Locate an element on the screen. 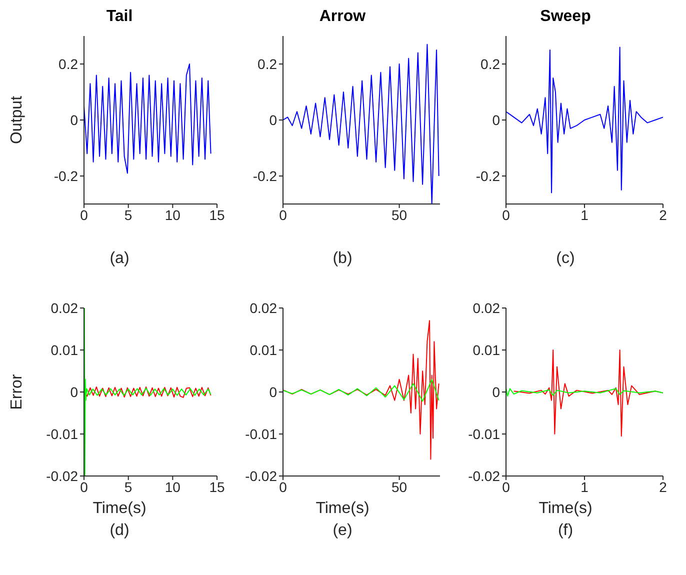 This screenshot has height=575, width=686. text: (e) is located at coordinates (342, 531).